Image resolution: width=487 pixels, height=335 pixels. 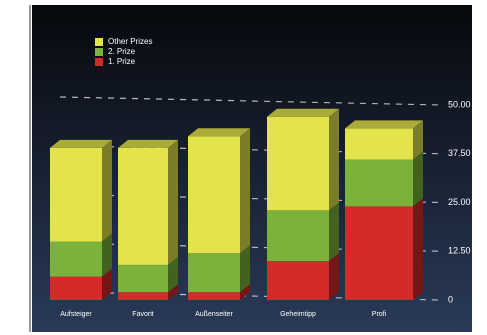 What do you see at coordinates (76, 314) in the screenshot?
I see `x-tick-label: Aufsteiger` at bounding box center [76, 314].